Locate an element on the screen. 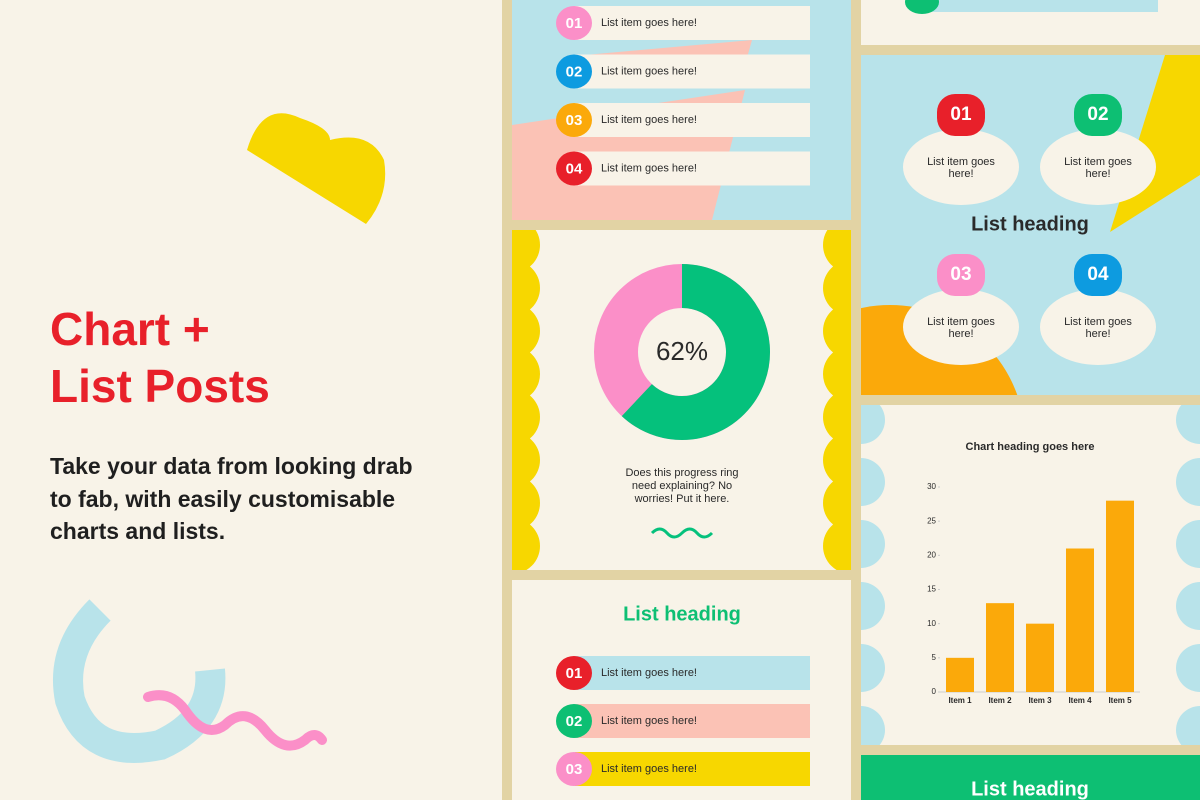 The height and width of the screenshot is (800, 1200). decor-u is located at coordinates (139, 681).